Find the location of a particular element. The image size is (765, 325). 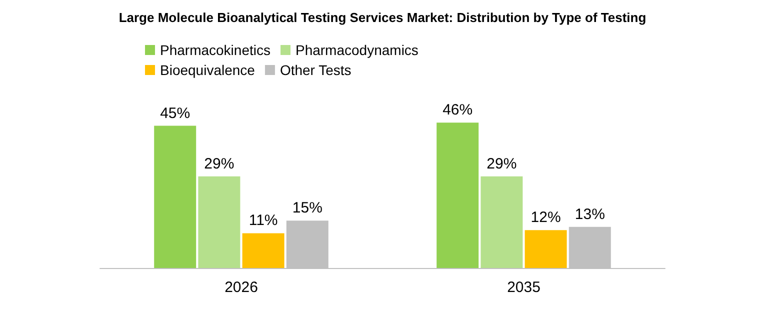

legend-label: Other Tests is located at coordinates (316, 70).